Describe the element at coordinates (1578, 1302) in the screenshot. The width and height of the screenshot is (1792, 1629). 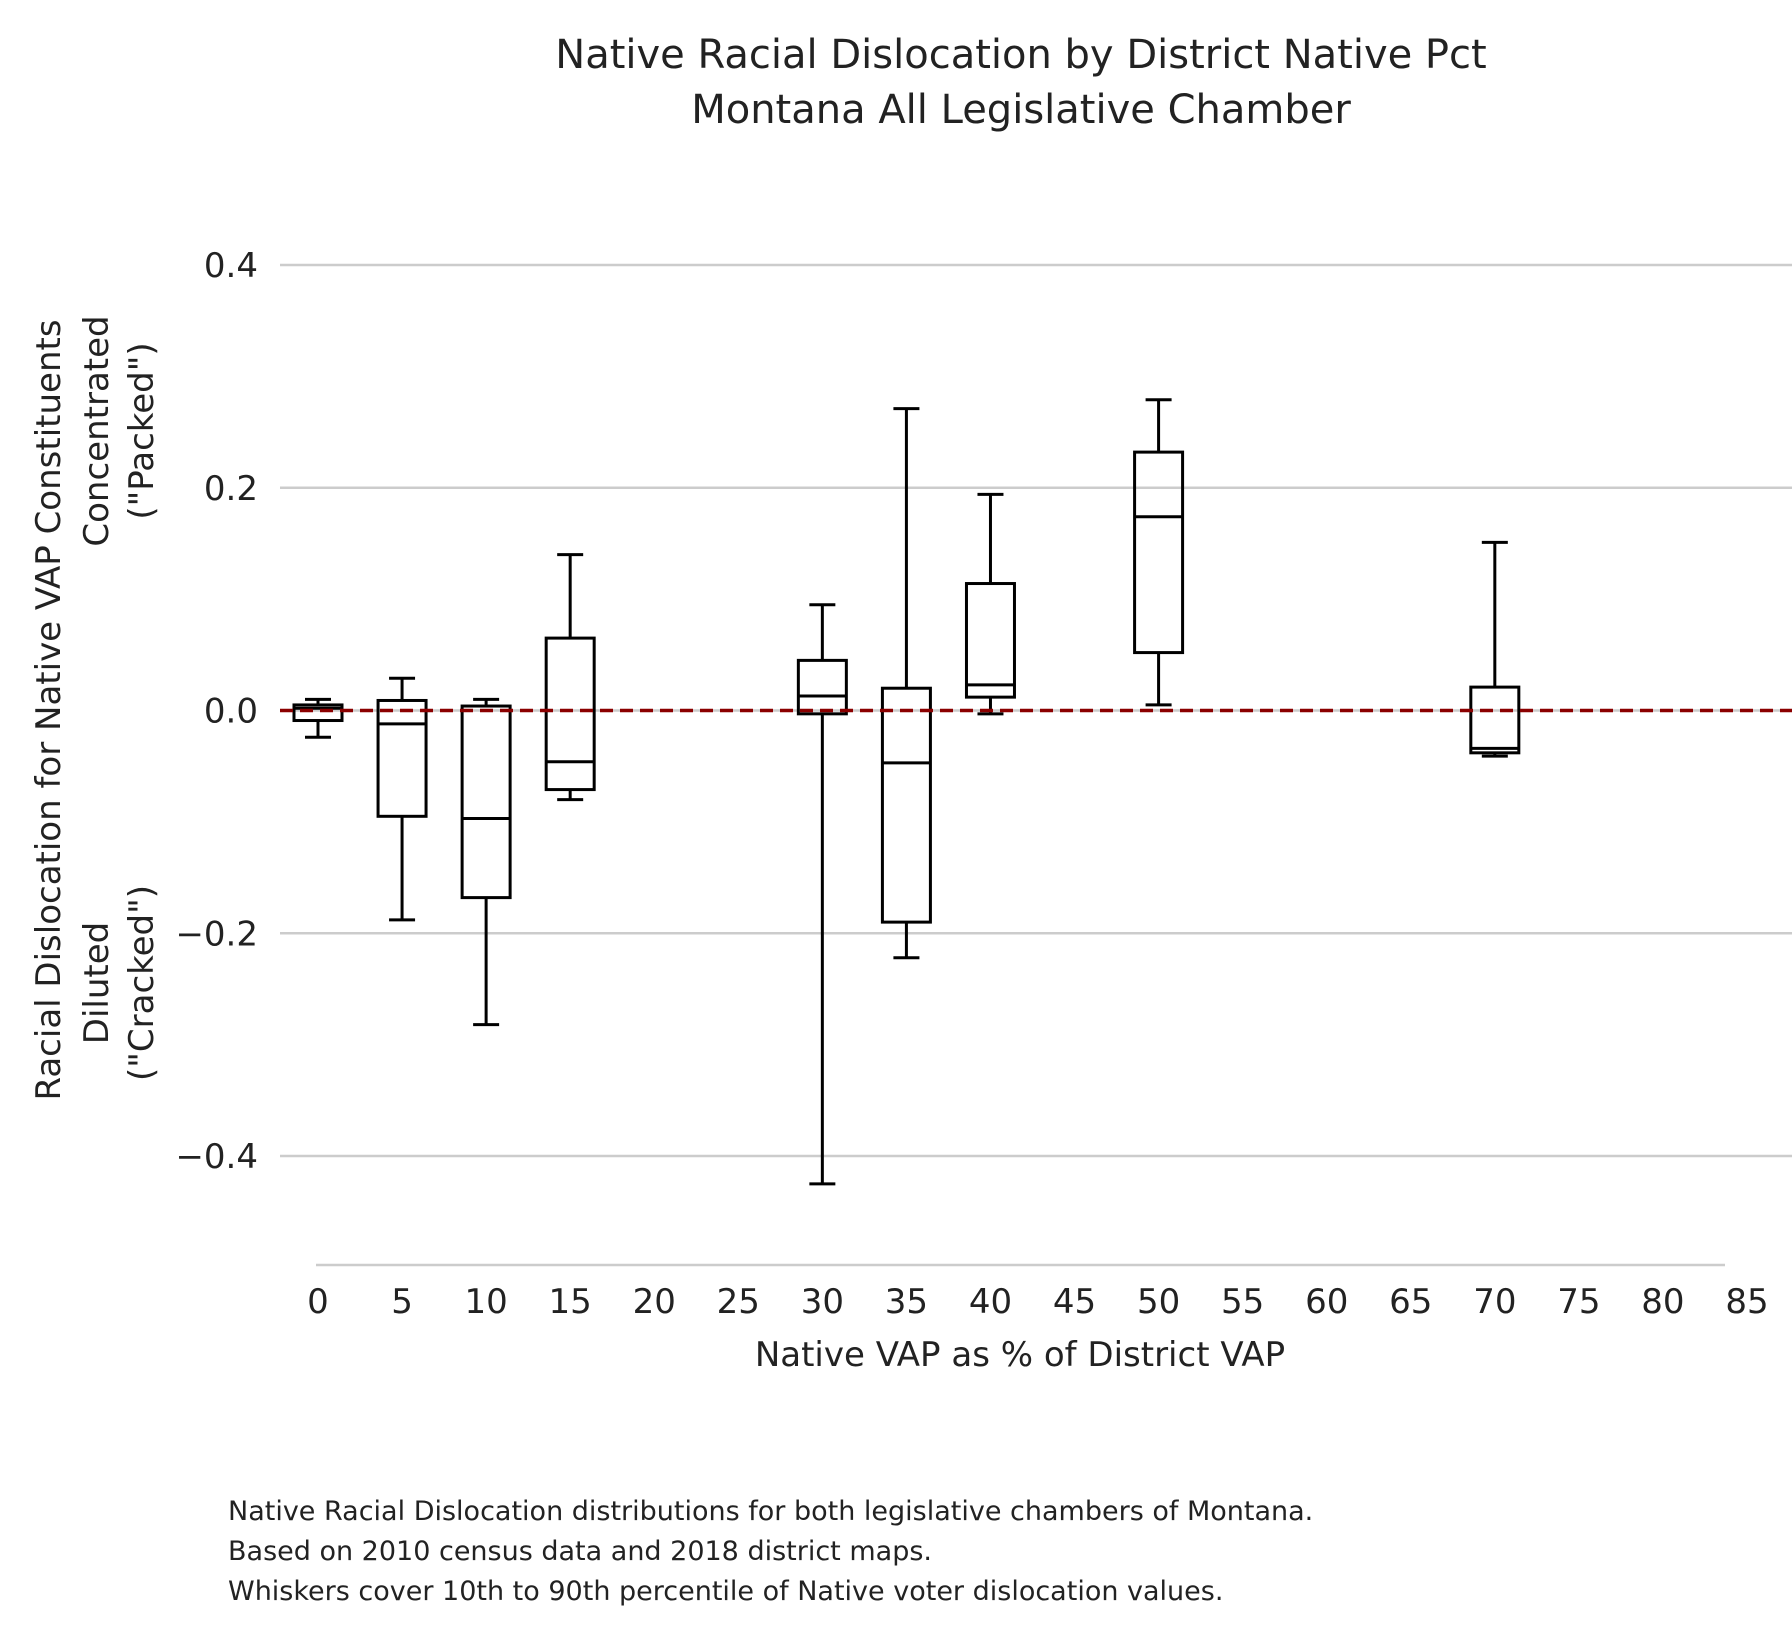
I see `x-tick-label: 75` at that location.